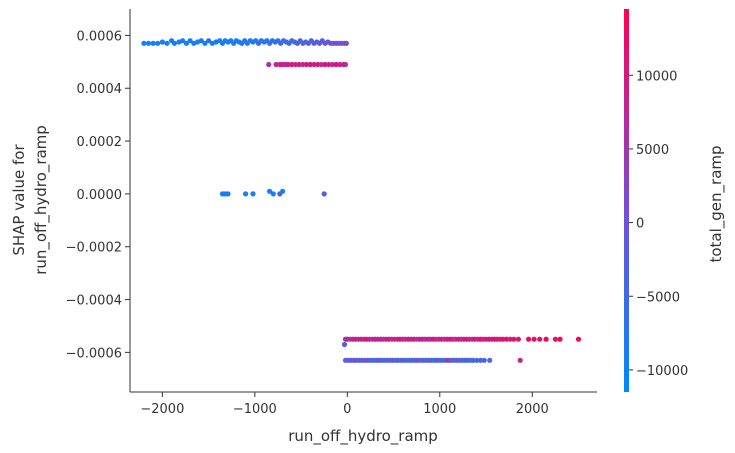 Image resolution: width=735 pixels, height=453 pixels. I want to click on x-tick-label: 2000, so click(532, 409).